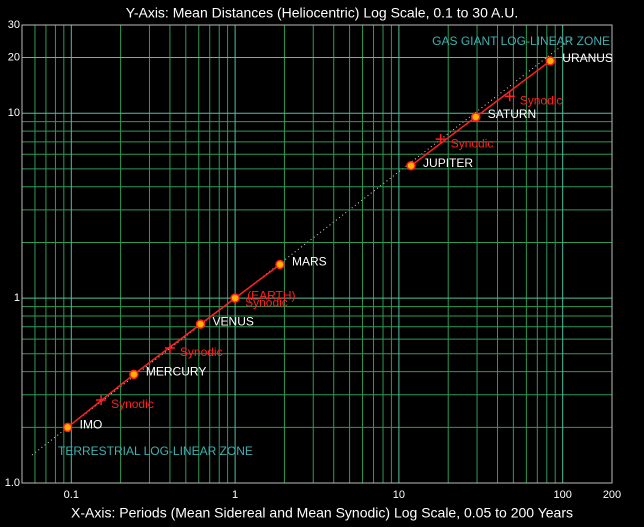  I want to click on x-tick-label: 1, so click(235, 495).